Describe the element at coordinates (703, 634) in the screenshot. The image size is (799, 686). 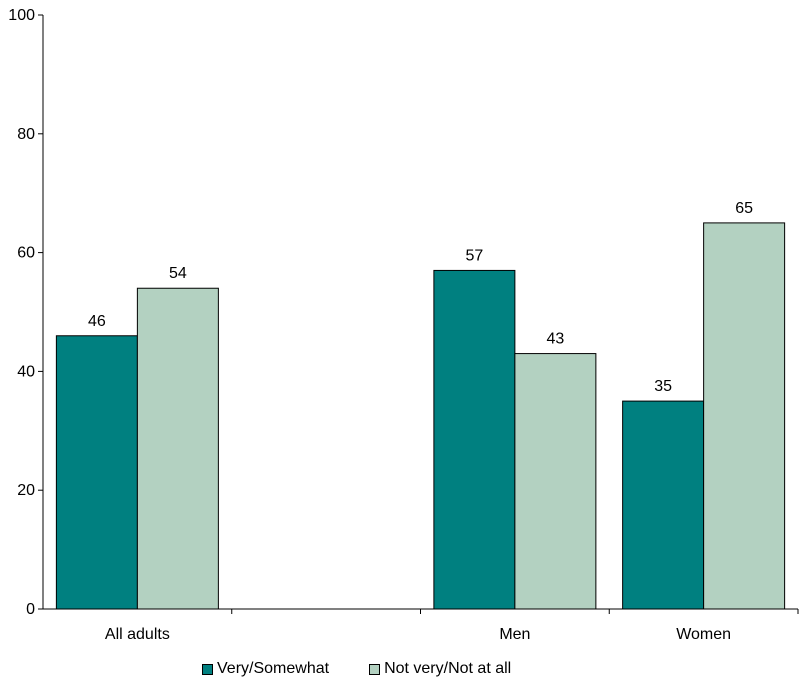
I see `x-category-label: Women` at that location.